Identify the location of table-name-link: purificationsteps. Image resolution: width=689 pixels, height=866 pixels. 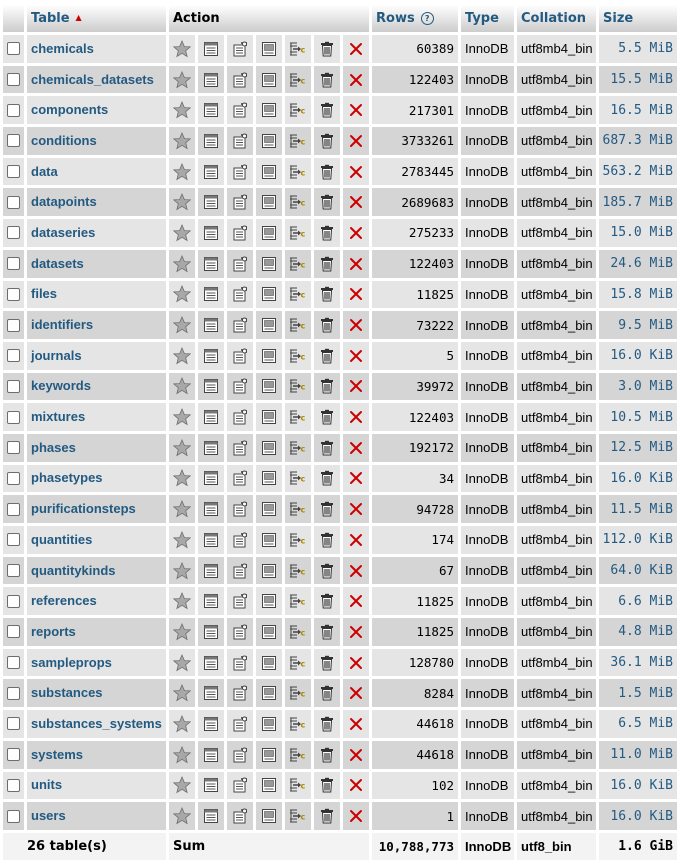
(83, 509).